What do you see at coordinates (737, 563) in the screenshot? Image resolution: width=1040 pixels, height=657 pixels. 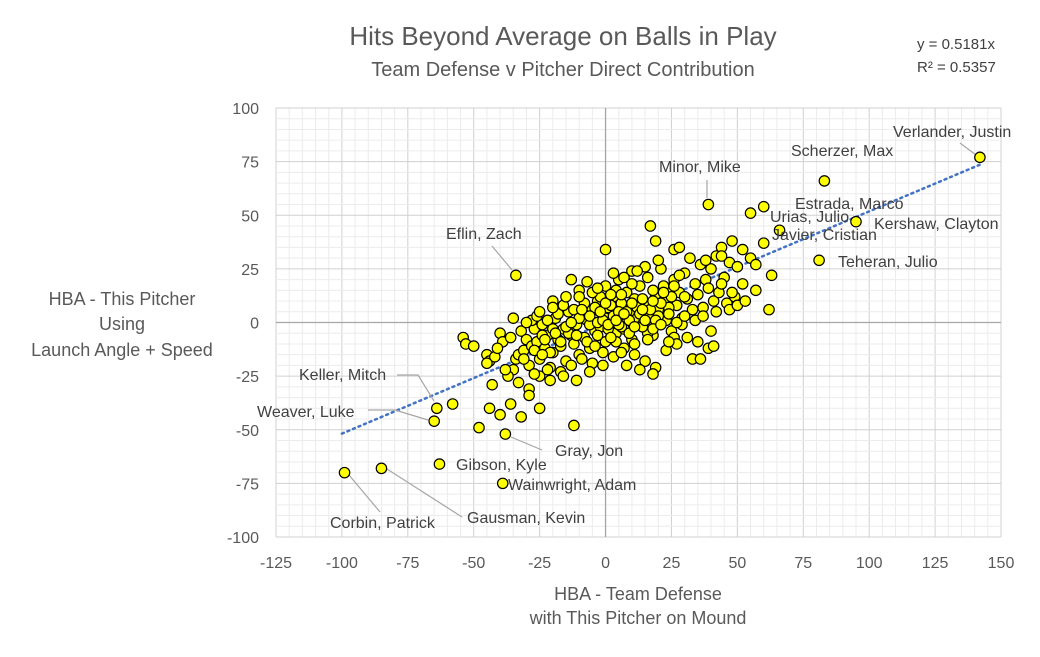 I see `x-tick-label: 50` at bounding box center [737, 563].